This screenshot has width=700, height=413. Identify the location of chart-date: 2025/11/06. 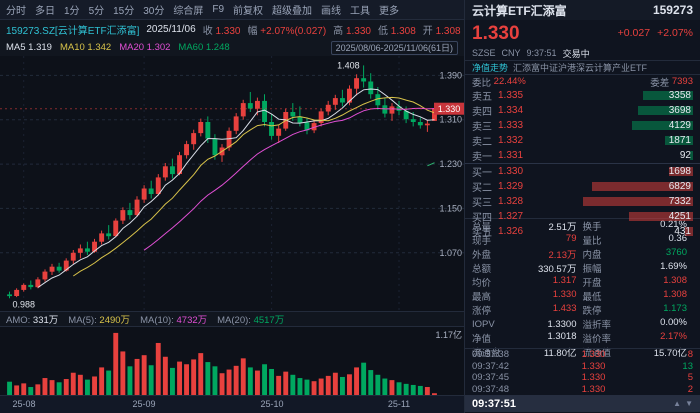
(171, 29).